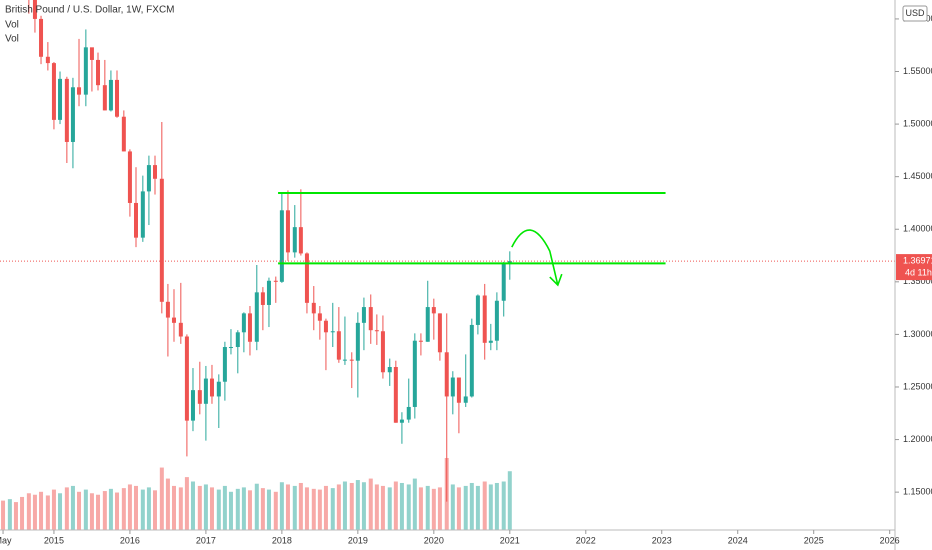 Image resolution: width=932 pixels, height=550 pixels. I want to click on y-tick-label: 1.40000, so click(917, 229).